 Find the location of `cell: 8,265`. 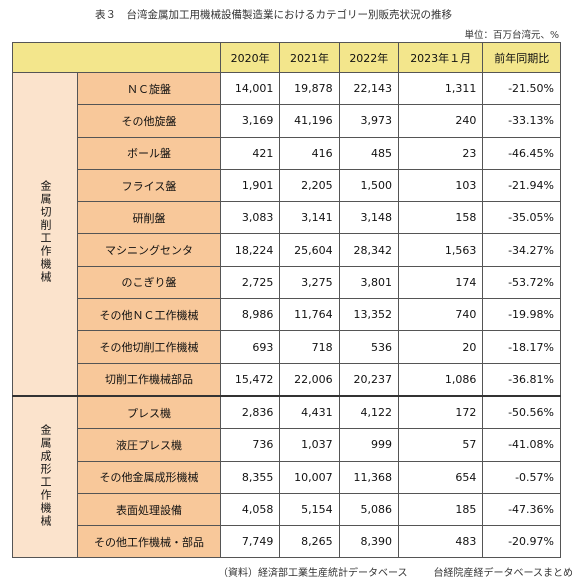

cell: 8,265 is located at coordinates (309, 542).